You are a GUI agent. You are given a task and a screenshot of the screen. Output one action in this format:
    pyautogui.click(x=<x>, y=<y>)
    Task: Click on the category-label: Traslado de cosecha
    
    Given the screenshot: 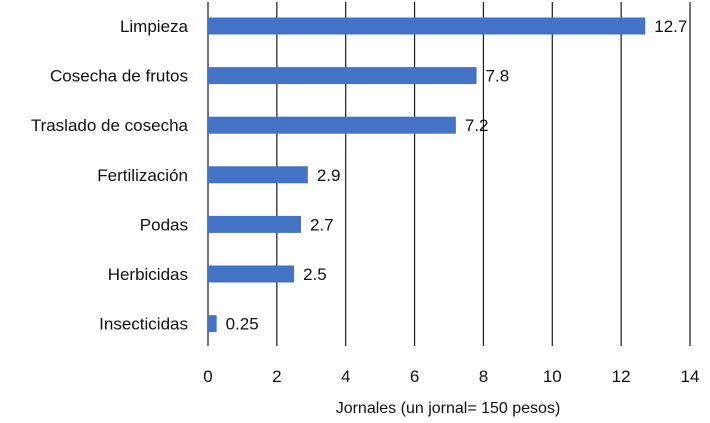 What is the action you would take?
    pyautogui.click(x=110, y=125)
    